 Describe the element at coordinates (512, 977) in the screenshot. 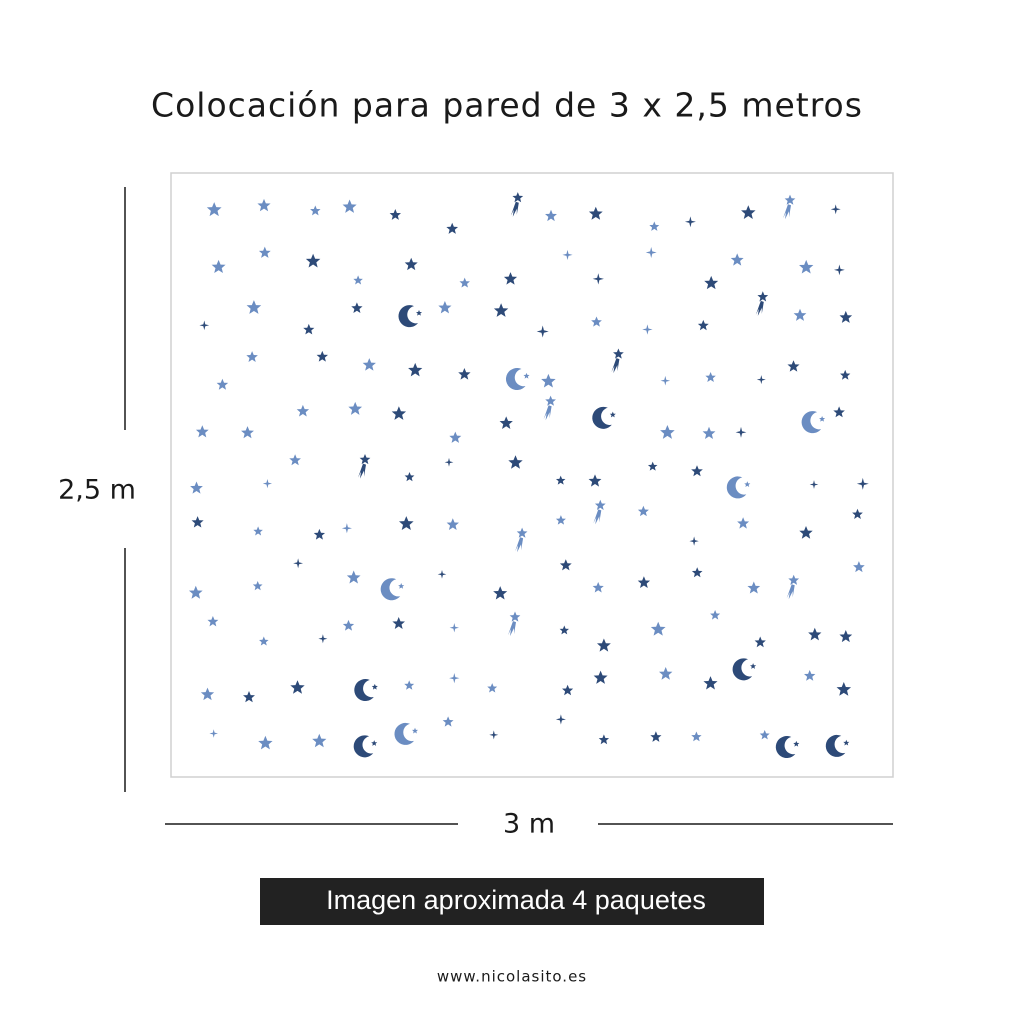

I see `website: www.nicolasito.es` at that location.